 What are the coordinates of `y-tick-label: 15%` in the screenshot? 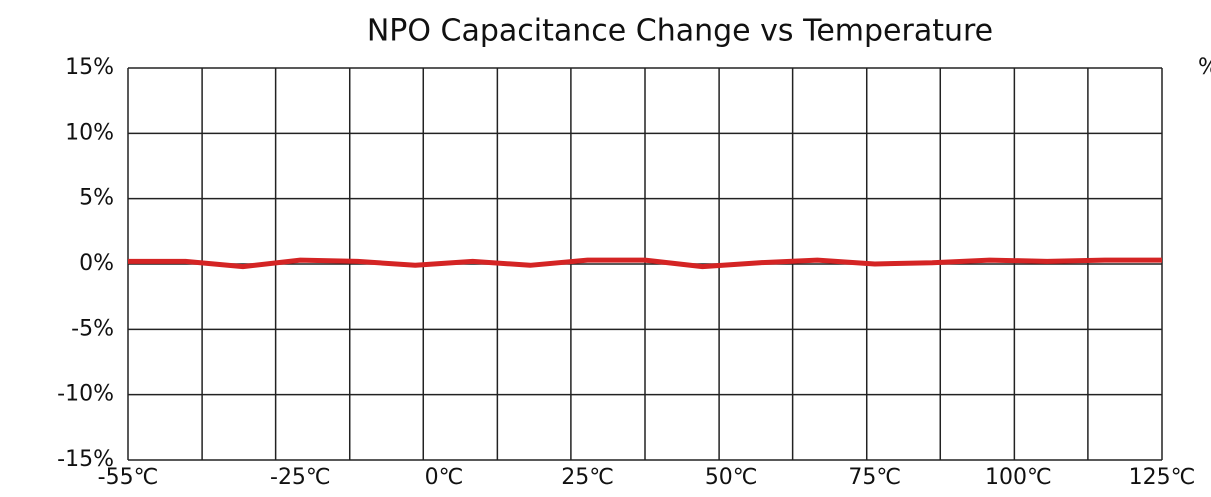 It's located at (89, 67).